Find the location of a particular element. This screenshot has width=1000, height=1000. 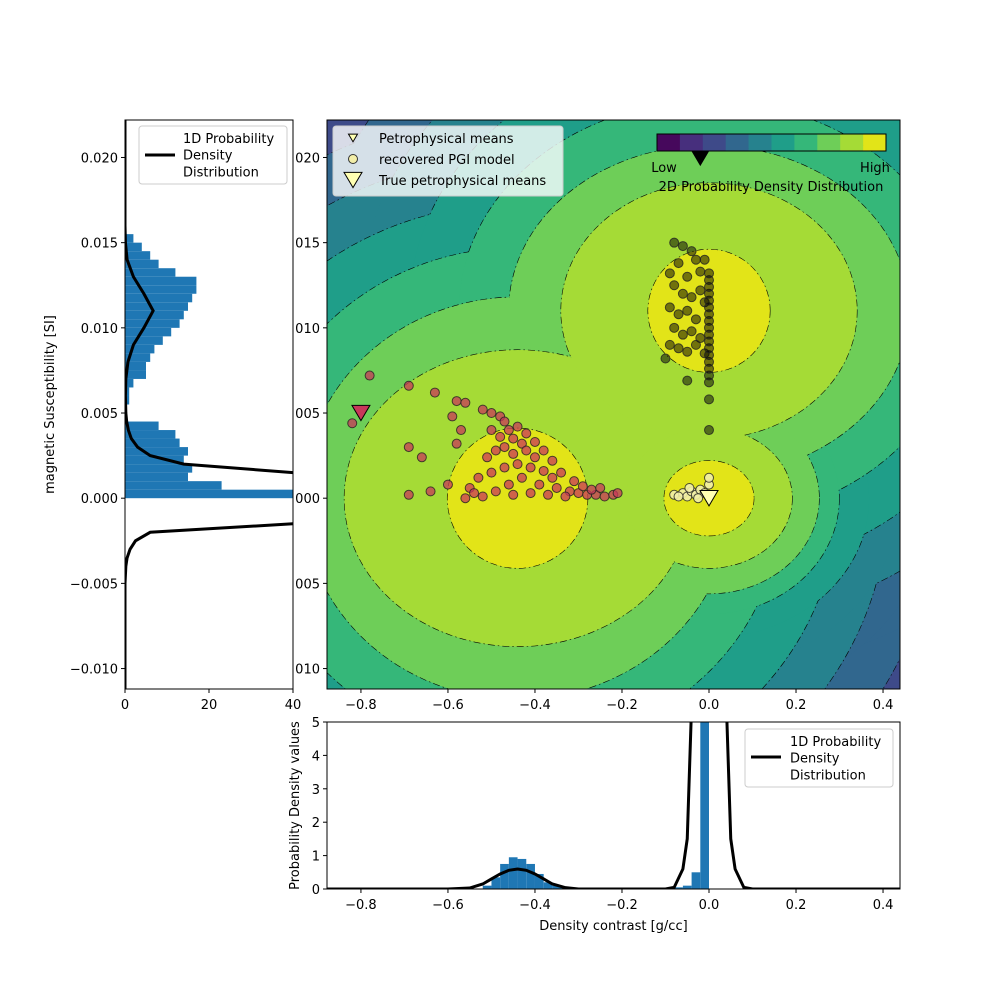

x-tick-label: −0.2 is located at coordinates (622, 705).